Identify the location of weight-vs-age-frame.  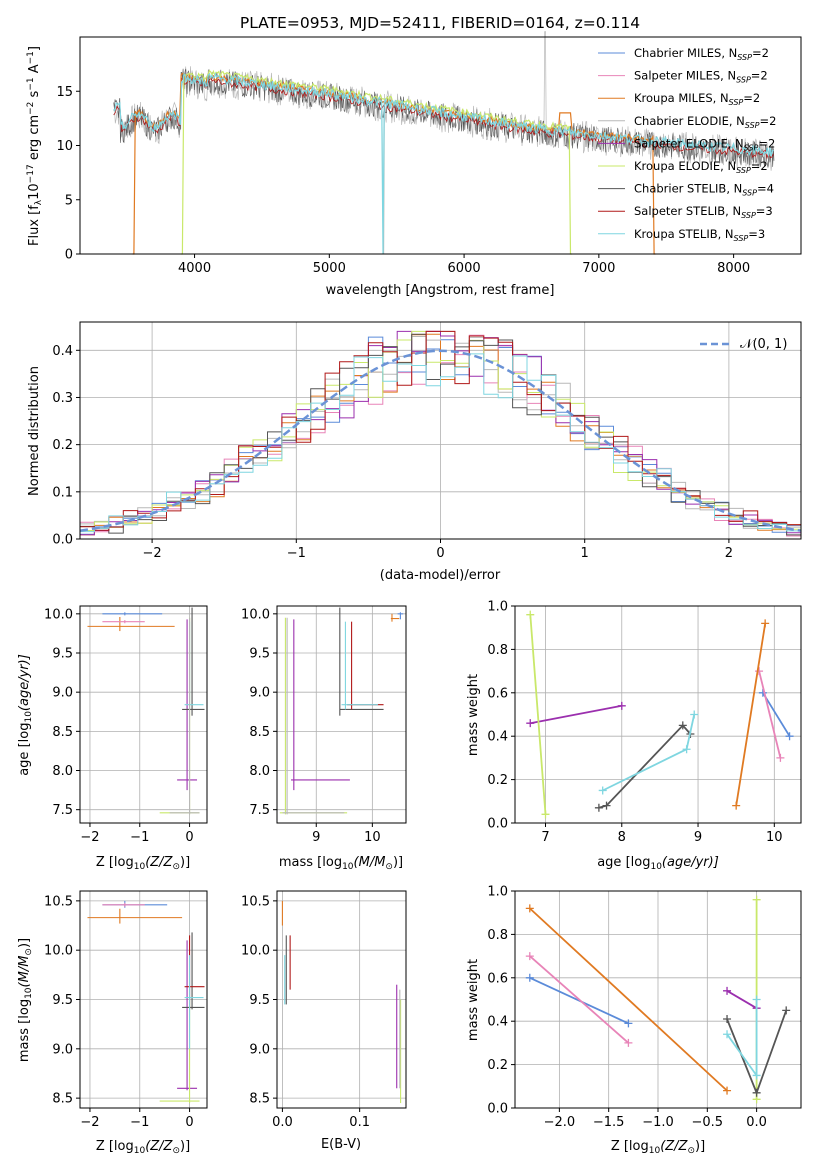
(658, 714).